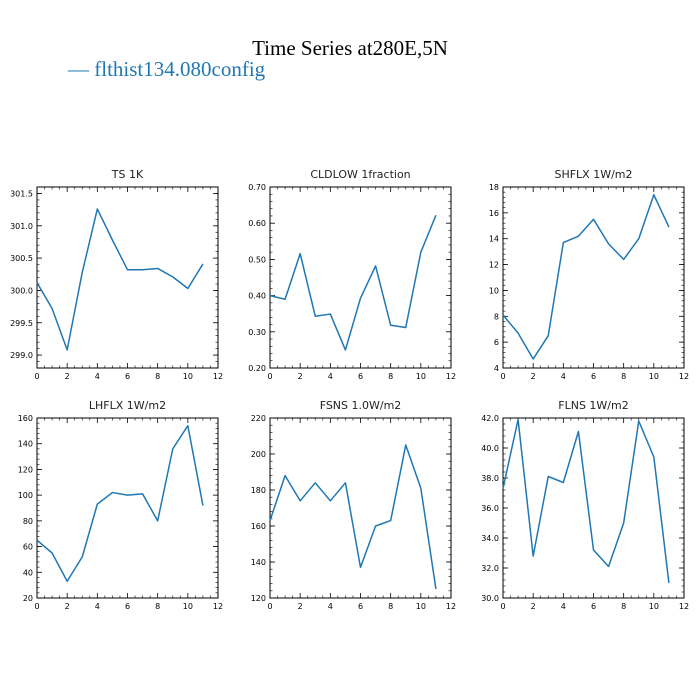 The image size is (700, 700). What do you see at coordinates (490, 478) in the screenshot?
I see `y-tick-label: 38.0` at bounding box center [490, 478].